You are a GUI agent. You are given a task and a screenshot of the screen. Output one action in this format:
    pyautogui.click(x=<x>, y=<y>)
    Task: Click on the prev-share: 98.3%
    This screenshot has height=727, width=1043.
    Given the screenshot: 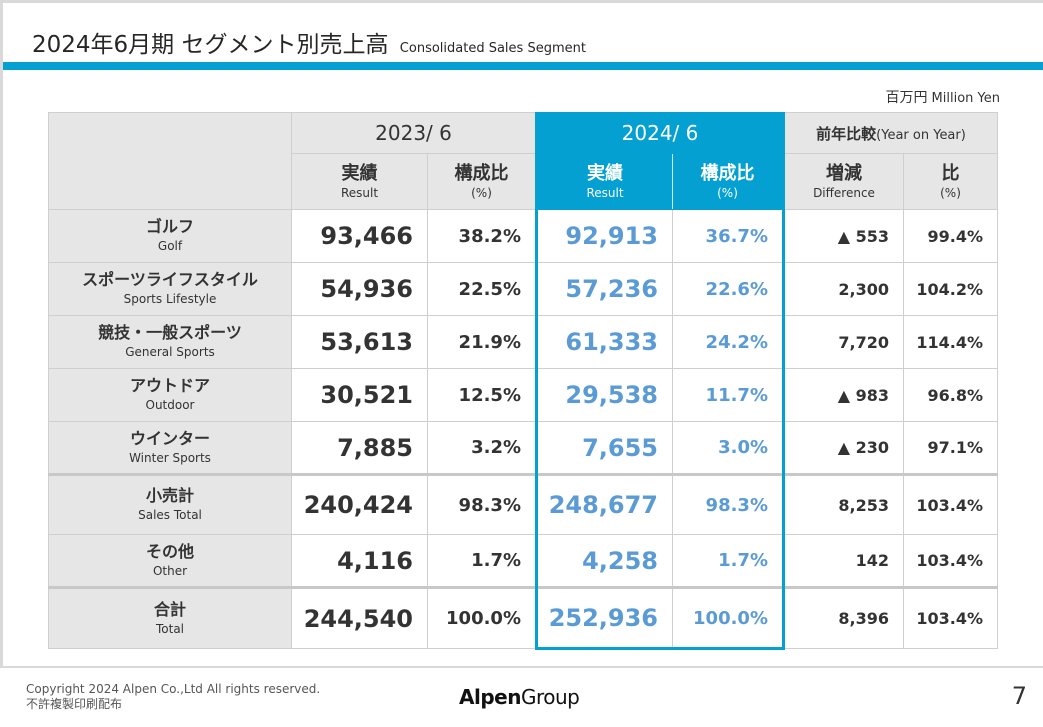 What is the action you would take?
    pyautogui.click(x=482, y=504)
    